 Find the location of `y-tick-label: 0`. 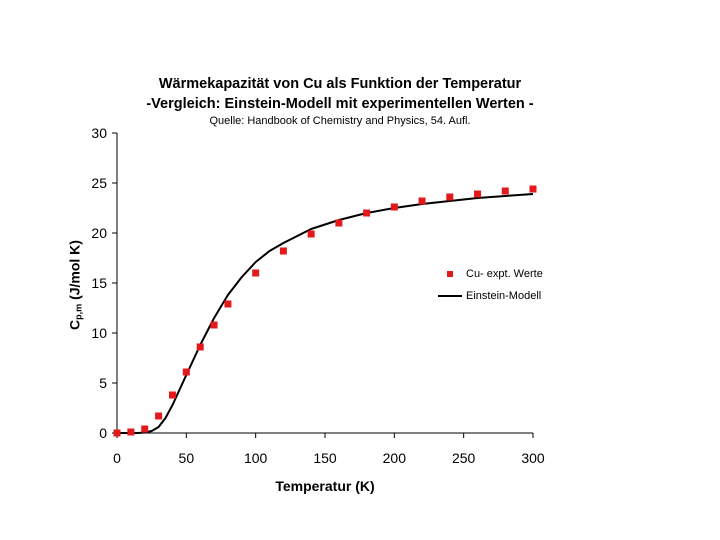

y-tick-label: 0 is located at coordinates (103, 433).